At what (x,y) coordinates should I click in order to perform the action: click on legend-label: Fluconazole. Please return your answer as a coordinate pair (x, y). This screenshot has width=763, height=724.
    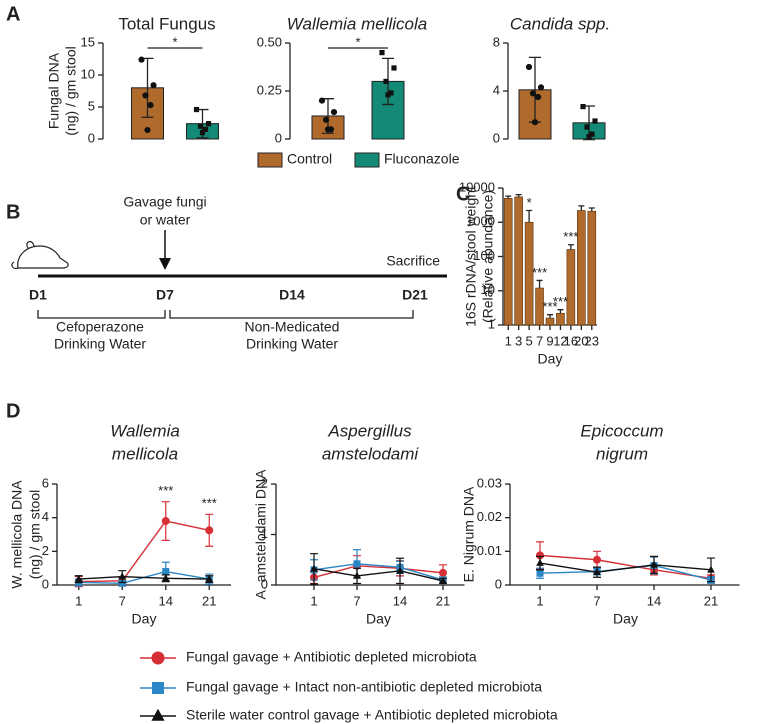
    Looking at the image, I should click on (422, 159).